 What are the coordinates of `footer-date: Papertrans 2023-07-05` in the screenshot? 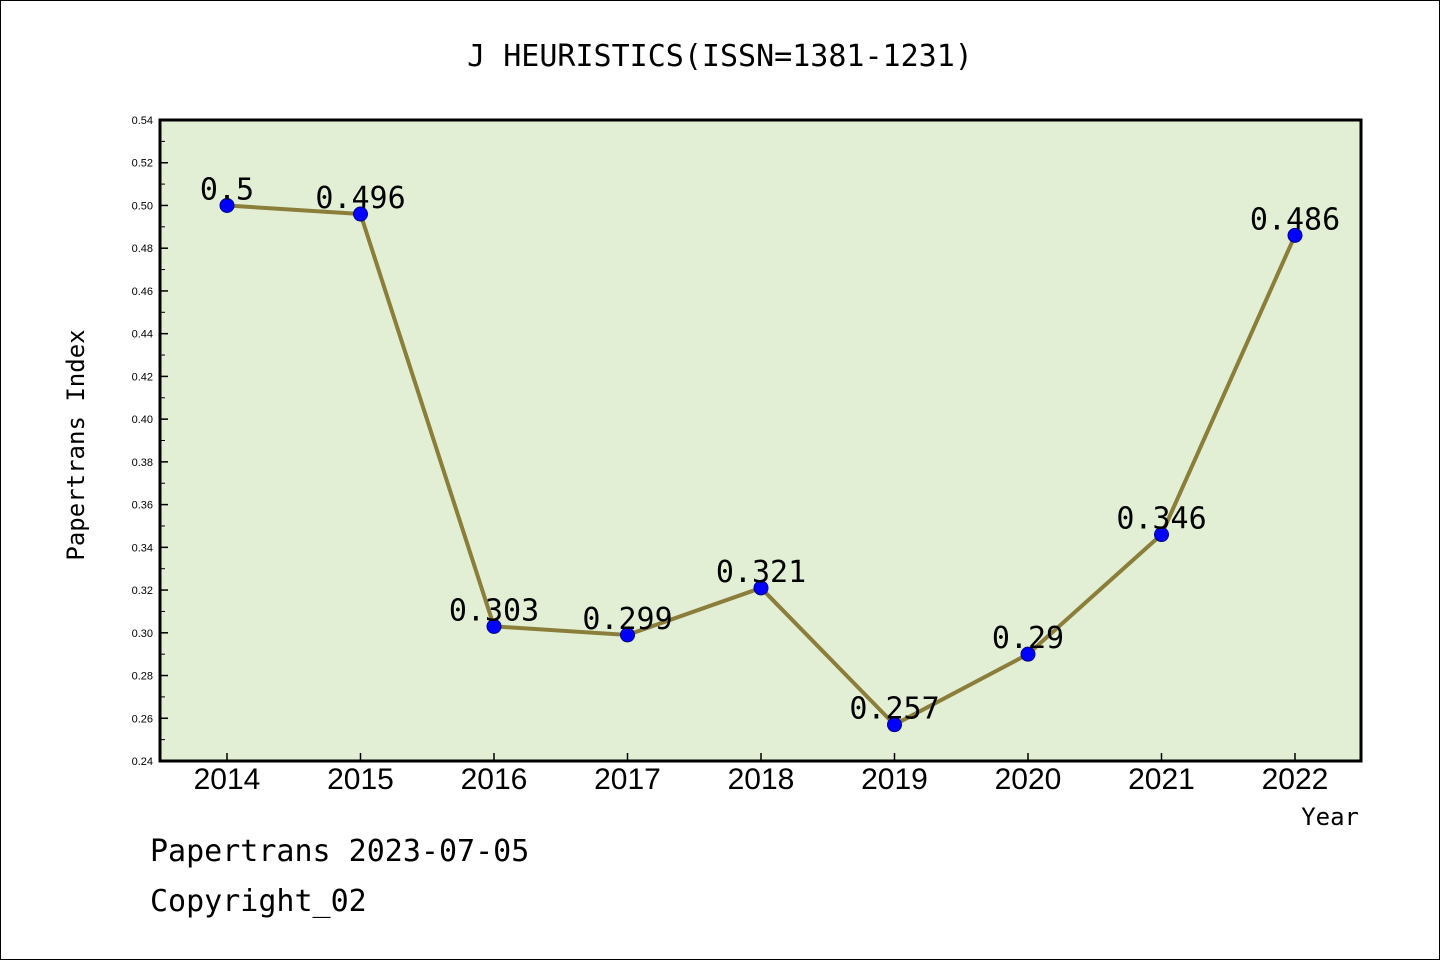 It's located at (340, 851).